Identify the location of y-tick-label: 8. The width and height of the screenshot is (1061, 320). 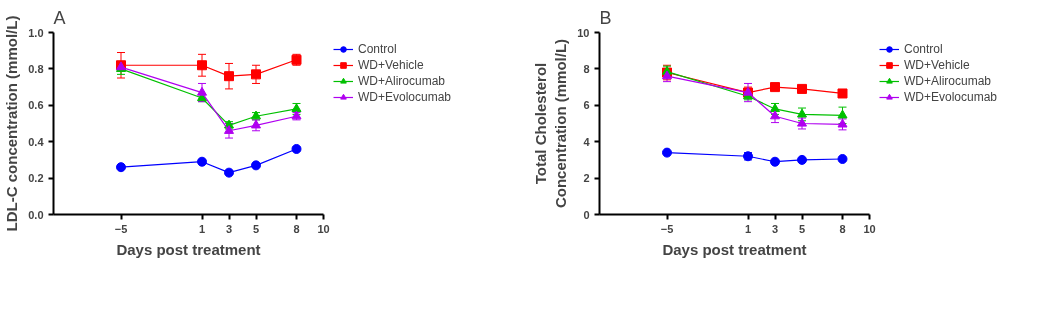
(586, 68).